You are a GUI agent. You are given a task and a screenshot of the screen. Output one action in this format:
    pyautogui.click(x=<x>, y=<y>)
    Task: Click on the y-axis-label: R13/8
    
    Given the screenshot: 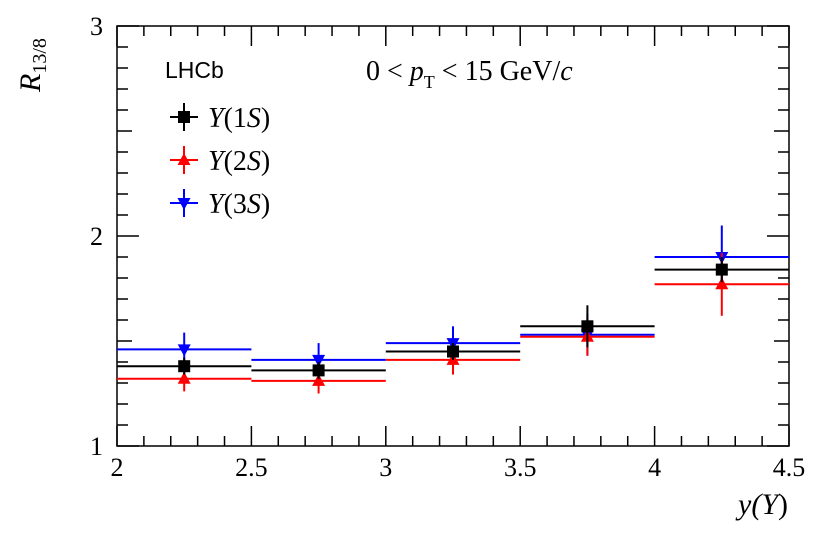 What is the action you would take?
    pyautogui.click(x=32, y=65)
    